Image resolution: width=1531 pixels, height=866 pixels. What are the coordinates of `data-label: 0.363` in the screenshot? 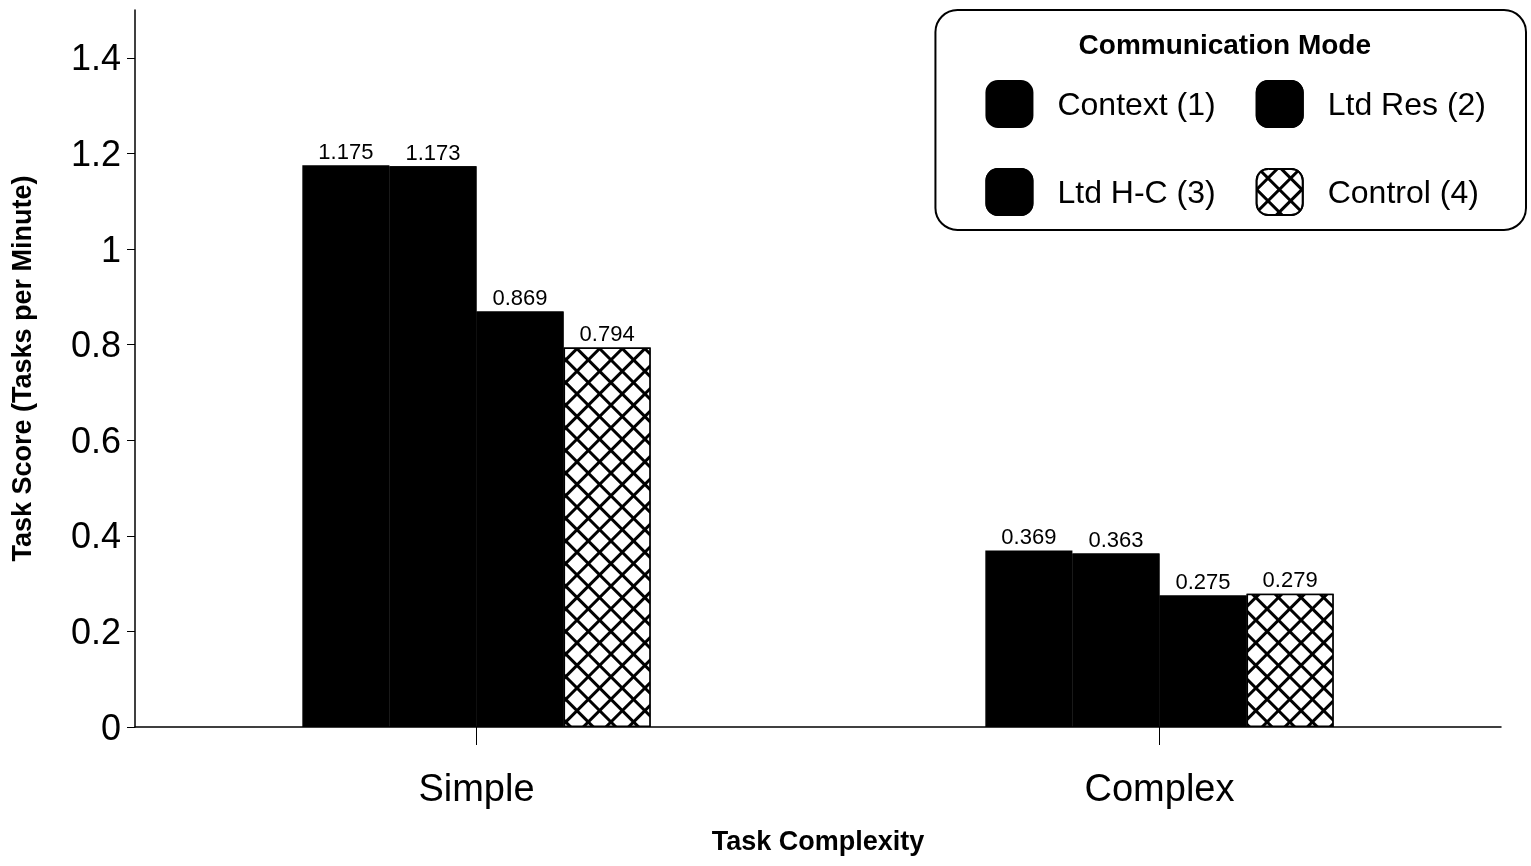 It's located at (1116, 539).